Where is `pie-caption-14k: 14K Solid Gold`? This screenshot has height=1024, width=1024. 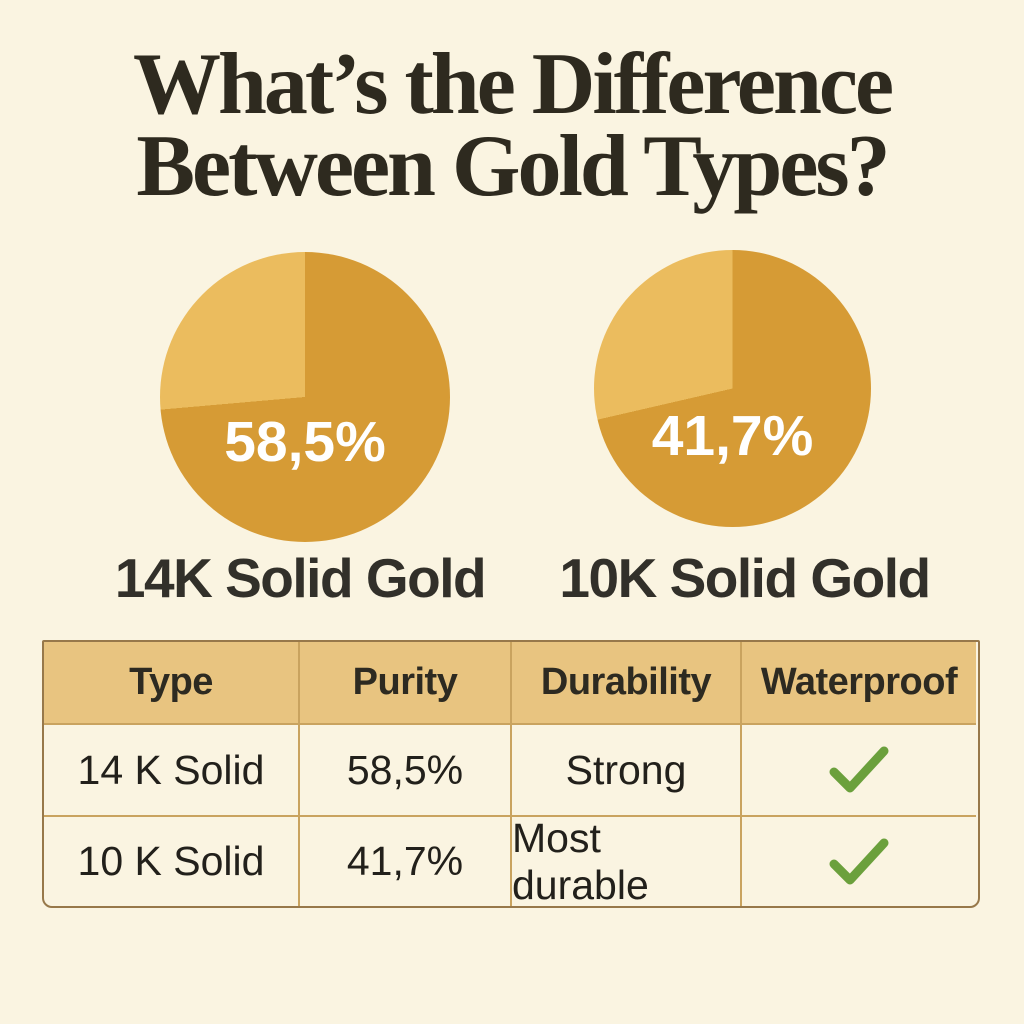 pie-caption-14k: 14K Solid Gold is located at coordinates (300, 578).